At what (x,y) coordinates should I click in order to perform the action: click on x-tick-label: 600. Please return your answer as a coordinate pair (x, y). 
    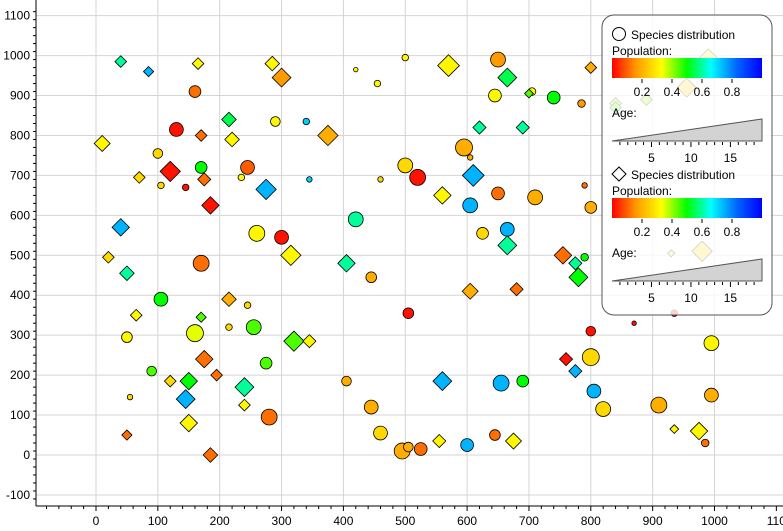
    Looking at the image, I should click on (467, 521).